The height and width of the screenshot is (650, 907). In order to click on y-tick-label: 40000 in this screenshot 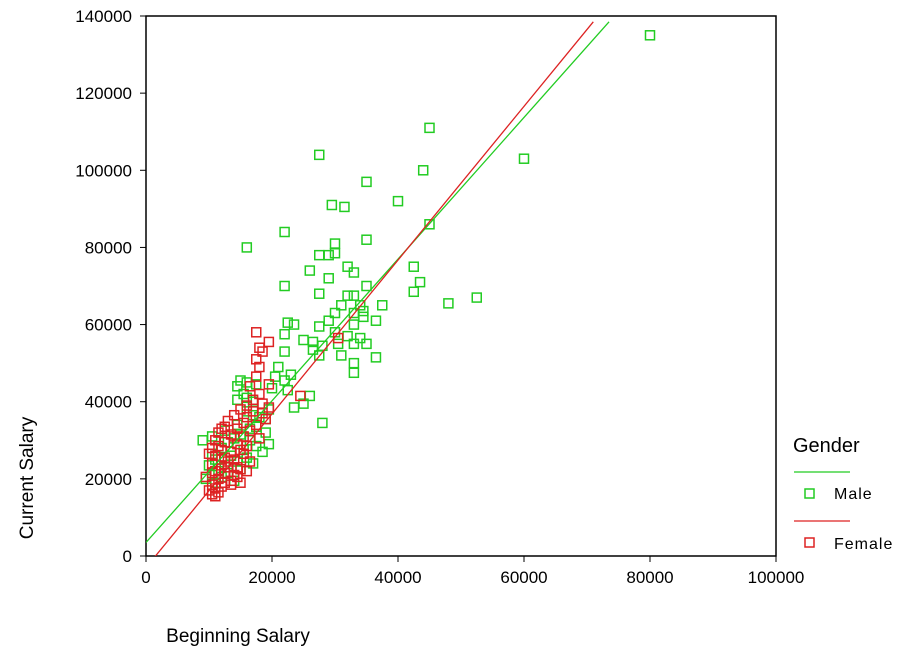, I will do `click(108, 402)`.